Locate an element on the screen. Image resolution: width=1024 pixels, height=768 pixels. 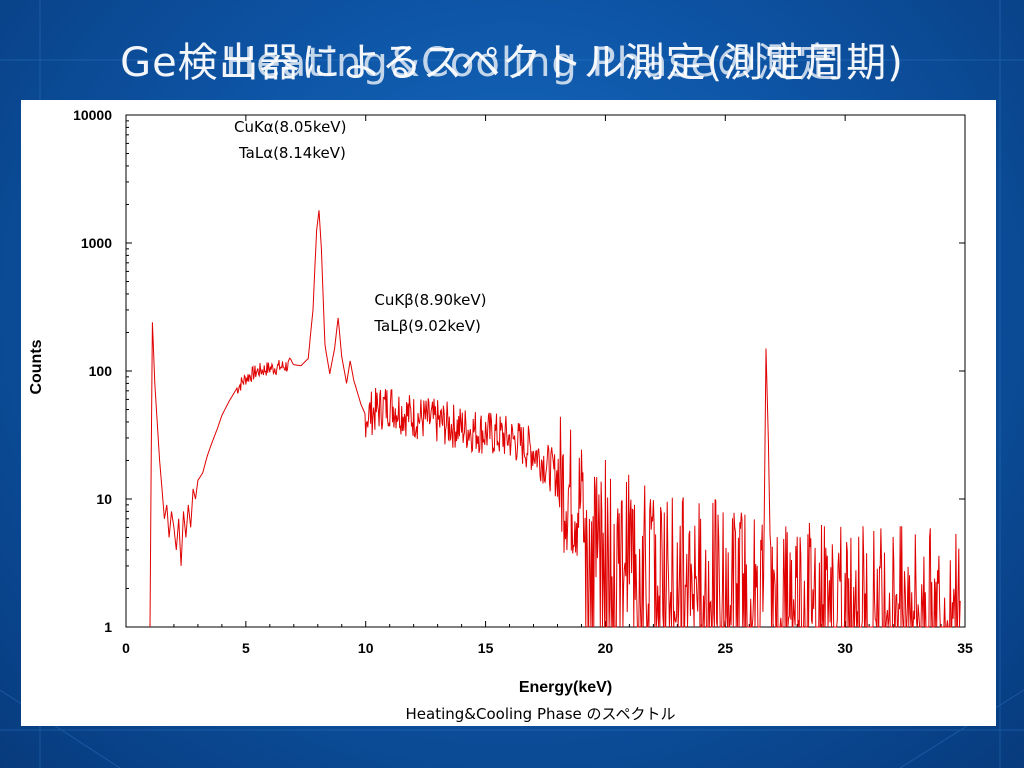
y-tick-label: 10 is located at coordinates (104, 499).